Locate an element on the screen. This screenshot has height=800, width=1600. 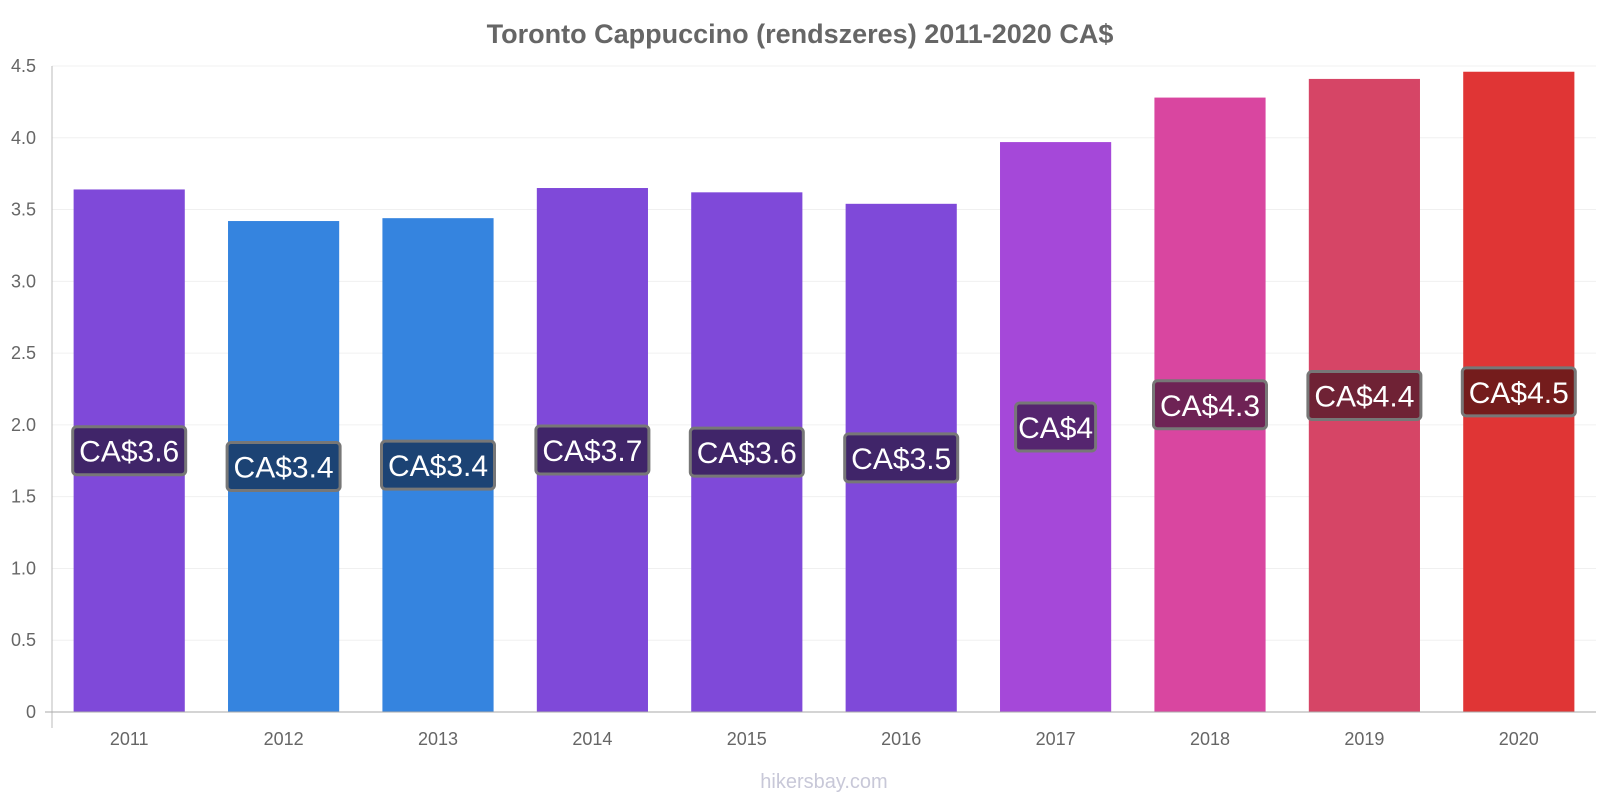
y-tick-label: 1.0 is located at coordinates (23, 568).